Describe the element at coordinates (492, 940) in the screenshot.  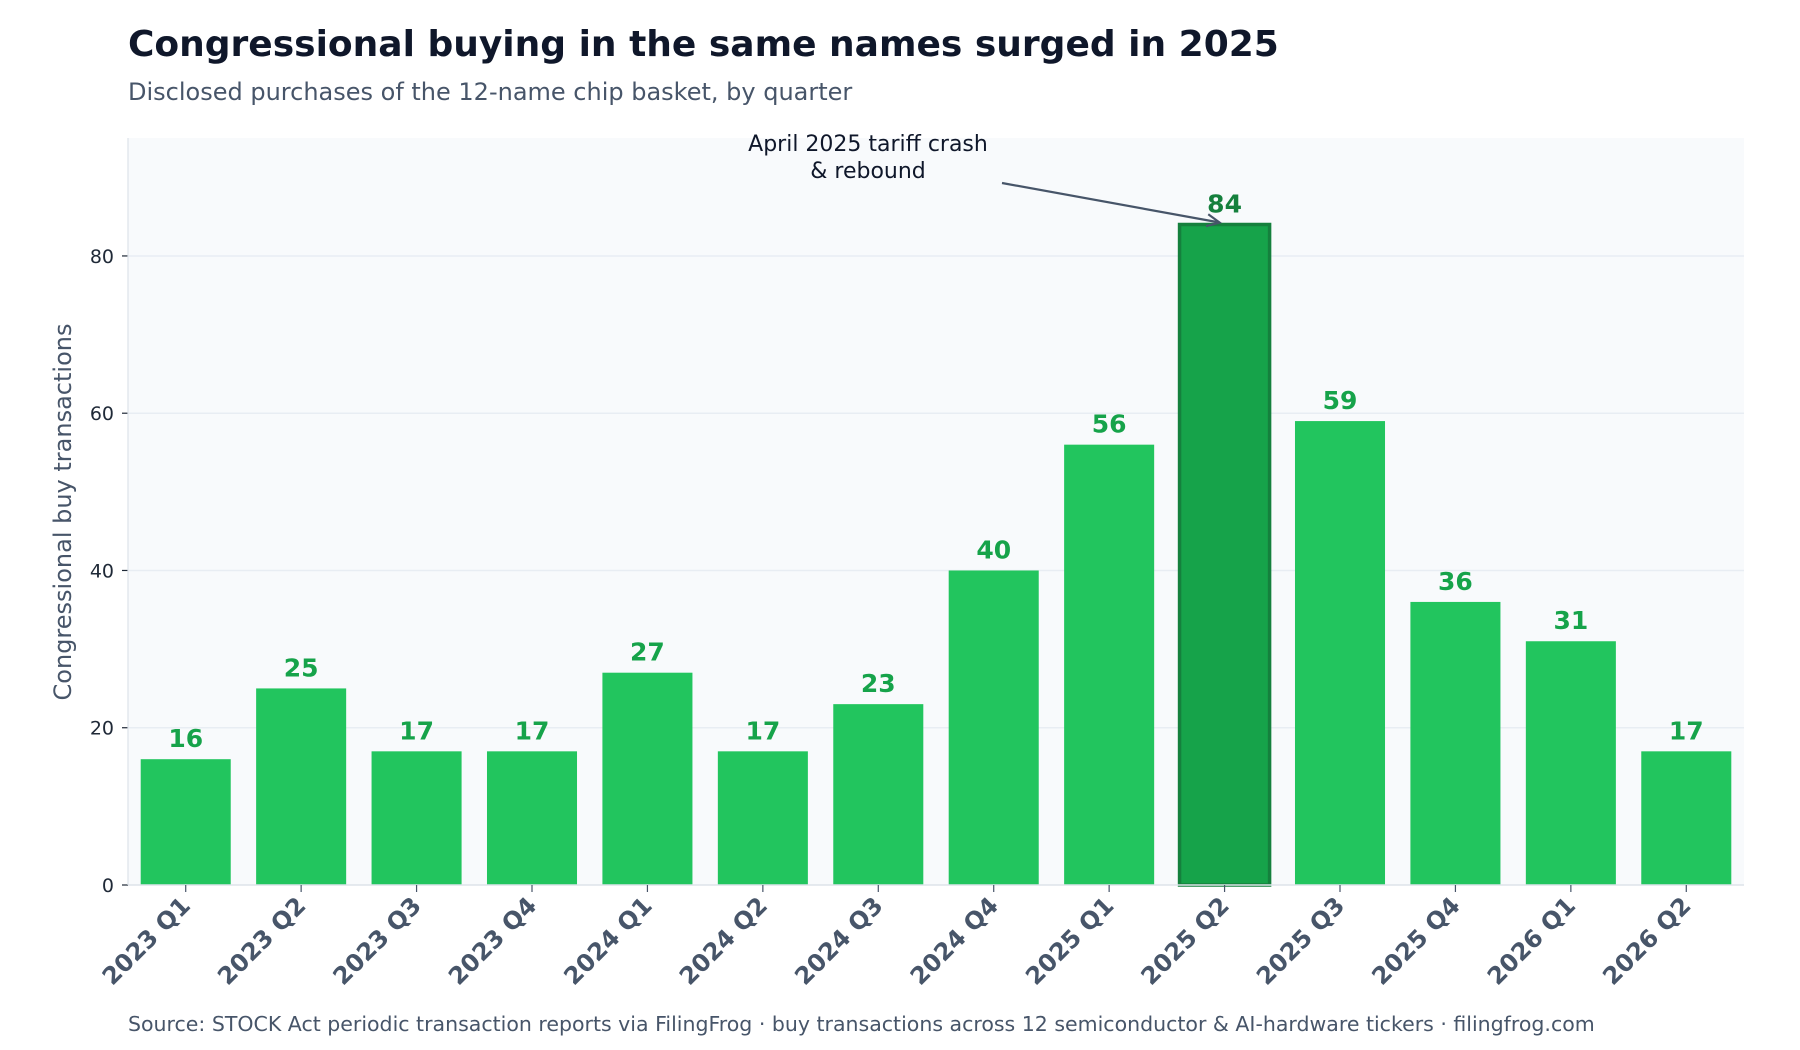
I see `x-tick-label: 2023 Q4` at that location.